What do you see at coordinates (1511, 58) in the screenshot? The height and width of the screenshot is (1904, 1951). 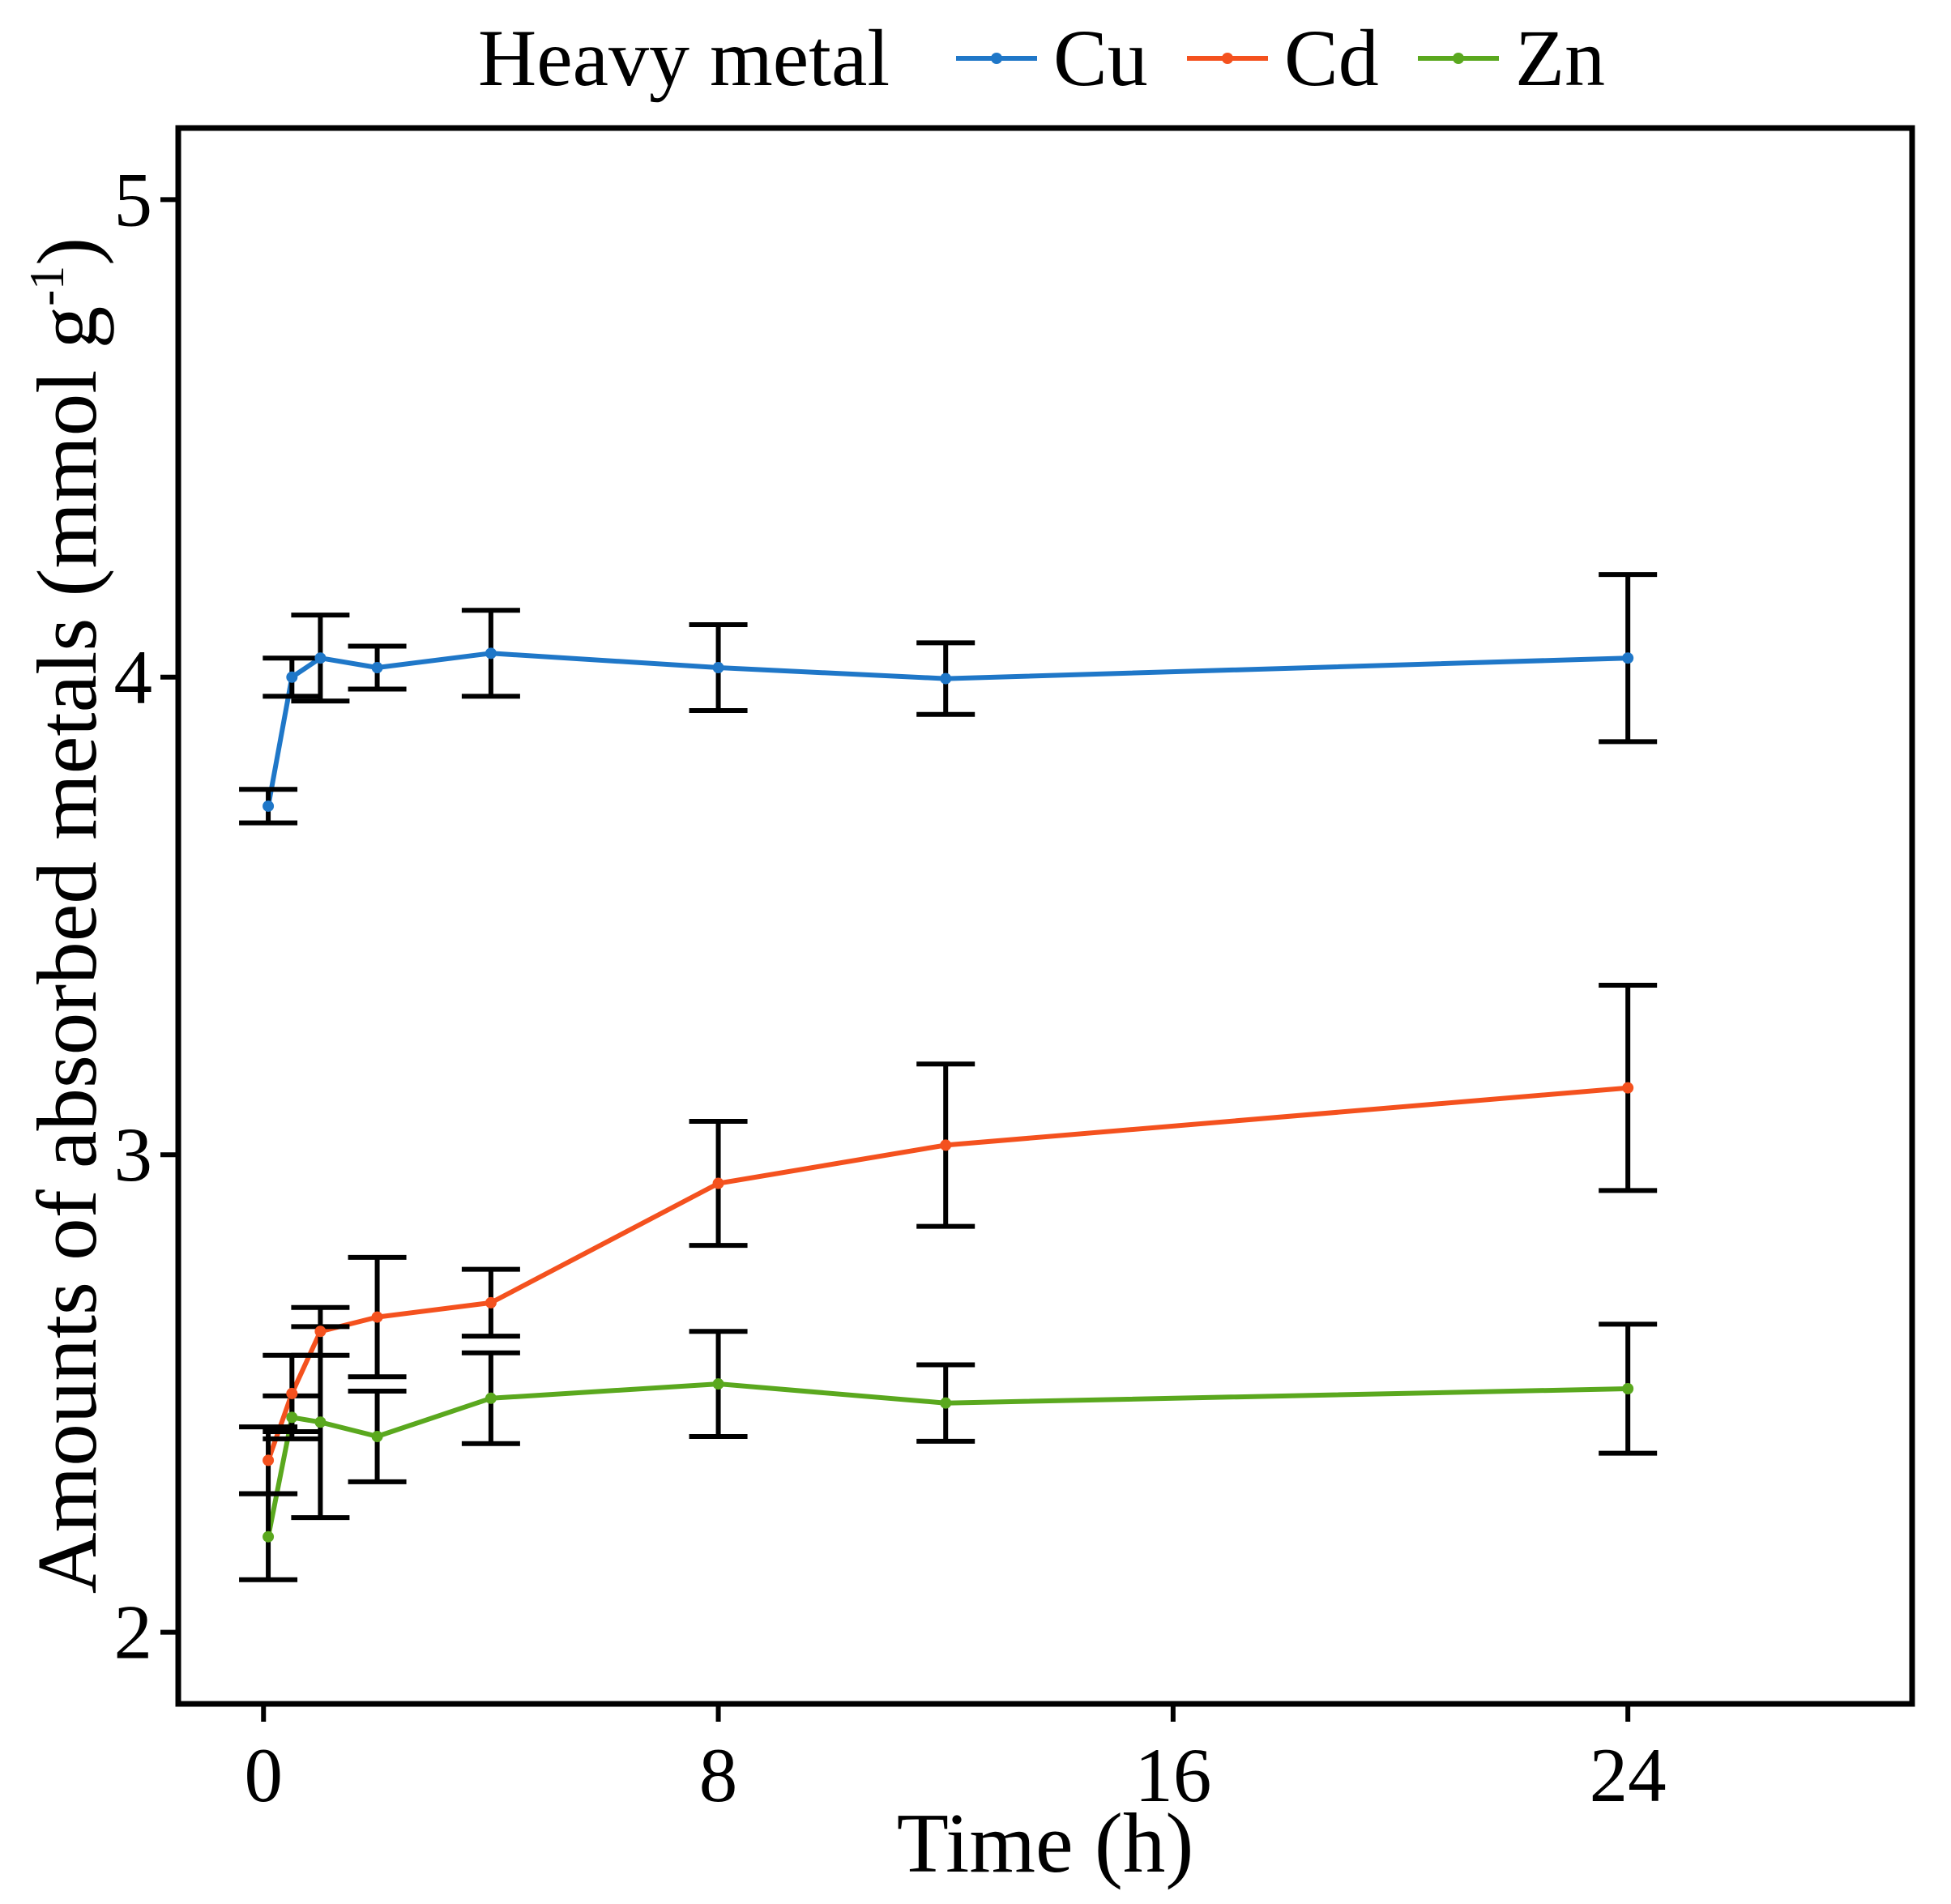 I see `legend-item-zn: Zn` at bounding box center [1511, 58].